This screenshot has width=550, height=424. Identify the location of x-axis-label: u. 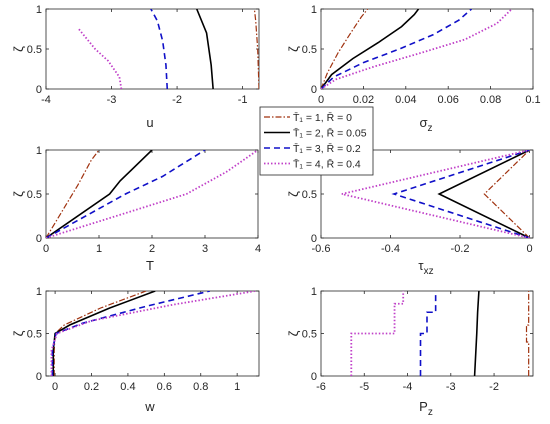
(149, 122).